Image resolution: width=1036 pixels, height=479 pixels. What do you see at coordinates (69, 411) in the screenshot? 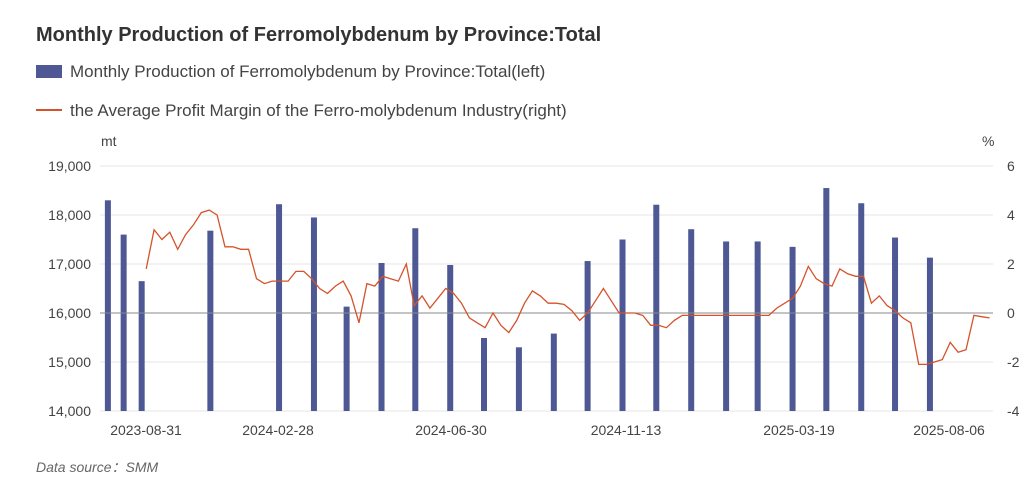
I see `y-left-tick-label: 14,000` at bounding box center [69, 411].